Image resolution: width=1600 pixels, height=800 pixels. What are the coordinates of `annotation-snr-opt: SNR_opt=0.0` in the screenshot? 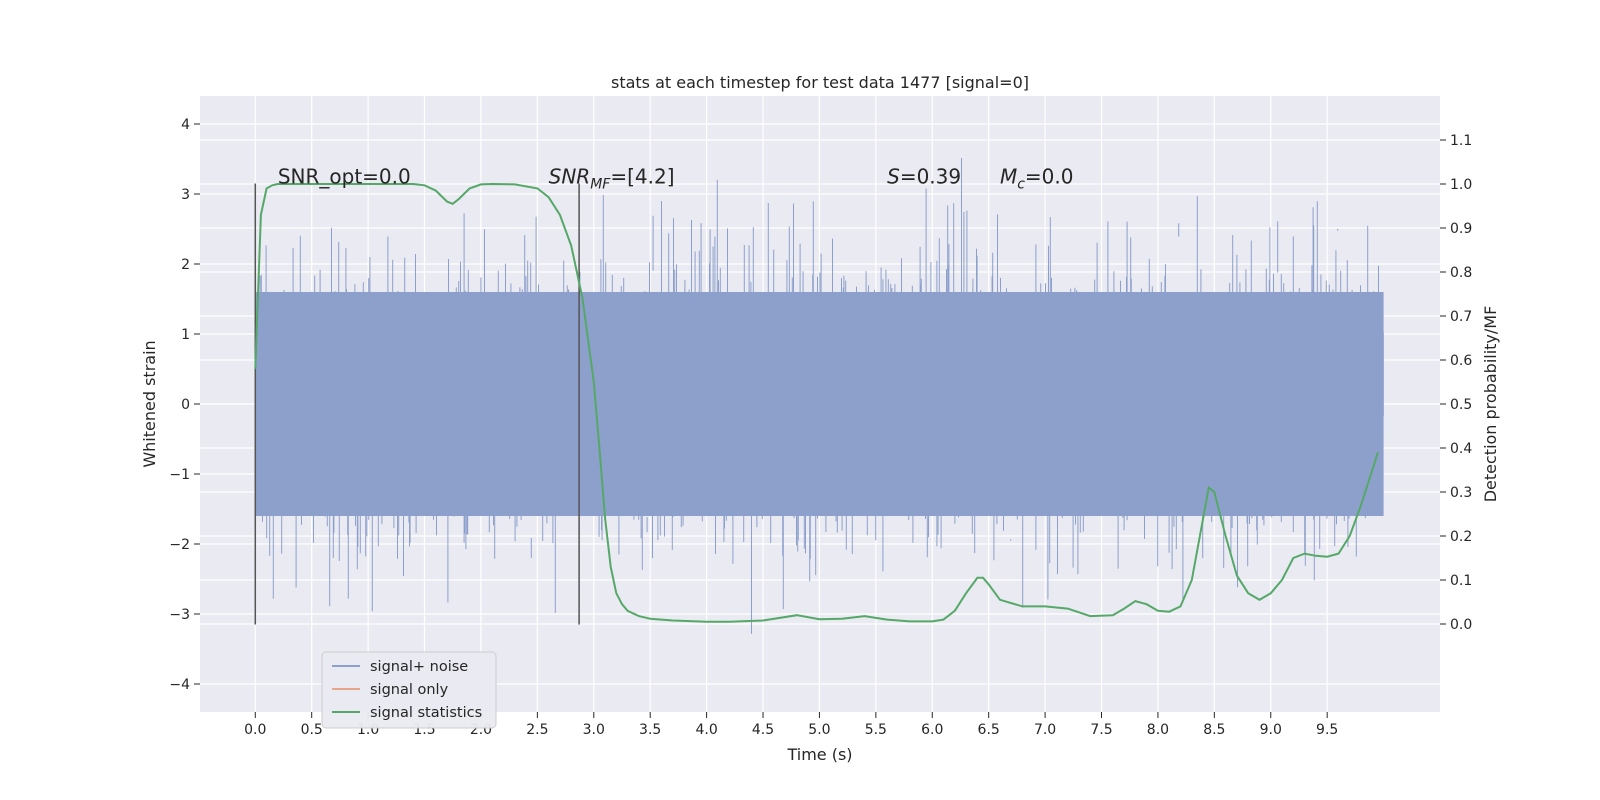 It's located at (344, 177).